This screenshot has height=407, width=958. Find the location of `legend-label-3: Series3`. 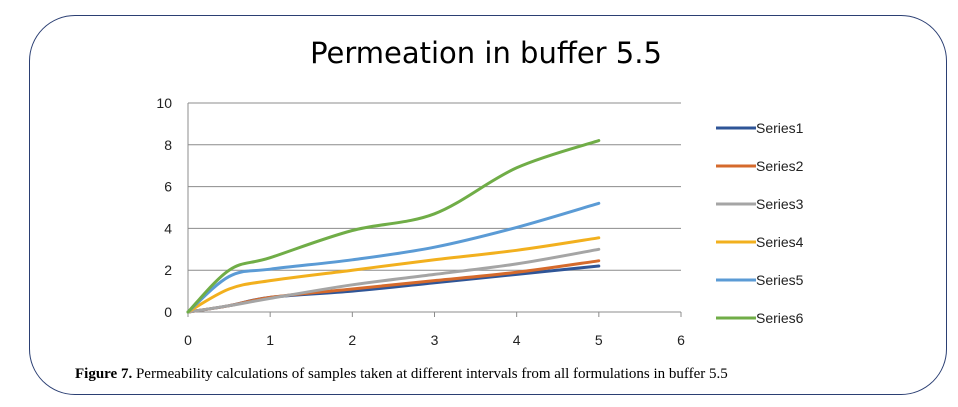

legend-label-3: Series3 is located at coordinates (780, 204).